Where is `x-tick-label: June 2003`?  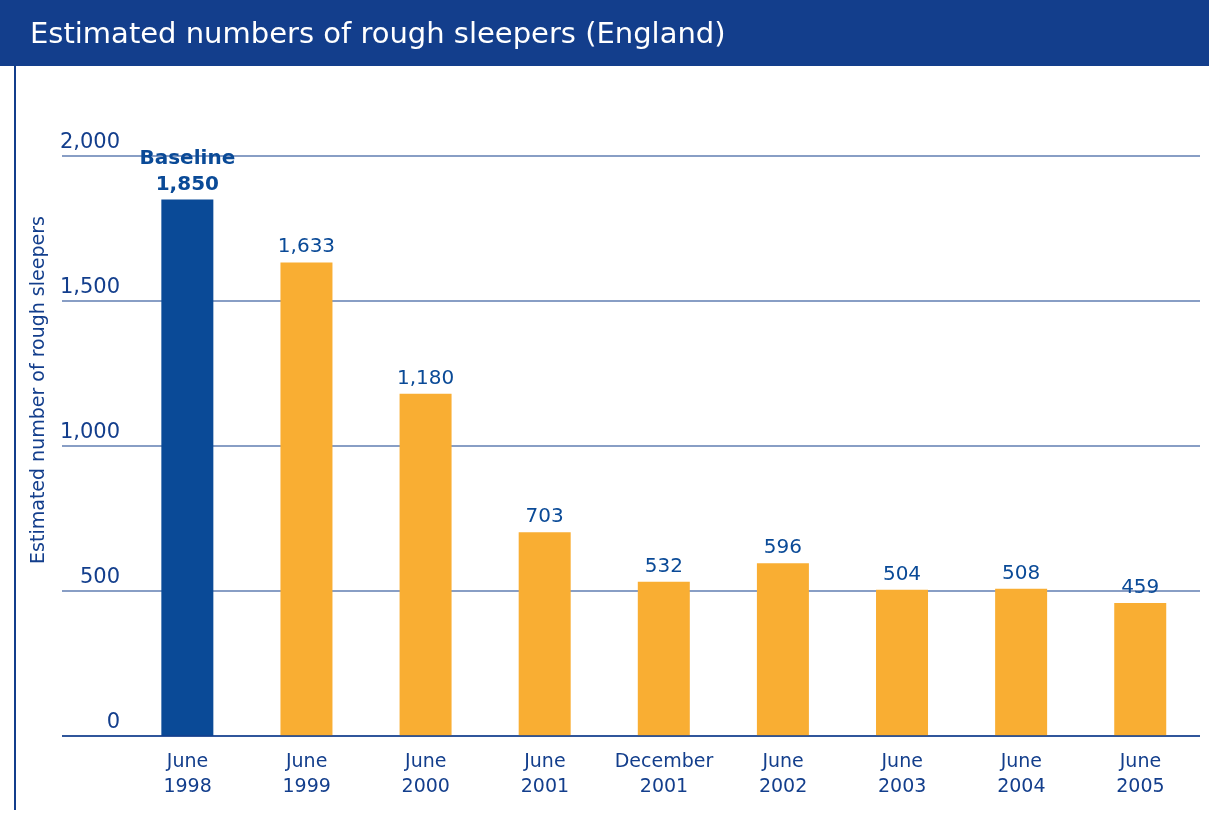
x-tick-label: June 2003 is located at coordinates (902, 772).